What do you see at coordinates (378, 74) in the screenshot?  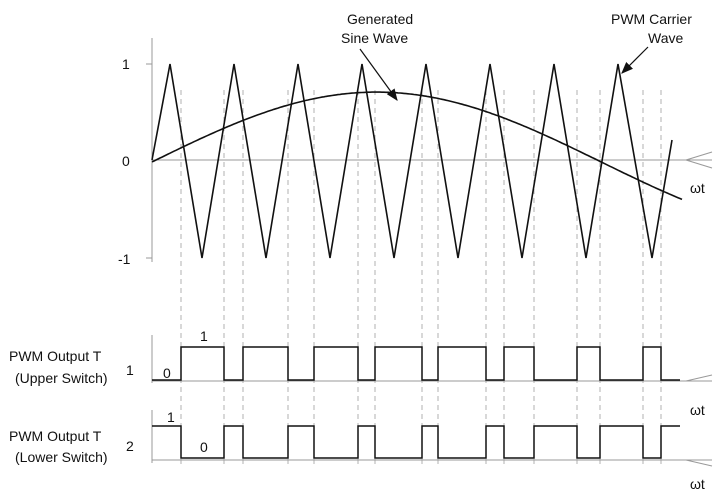 I see `generated-label-arrow` at bounding box center [378, 74].